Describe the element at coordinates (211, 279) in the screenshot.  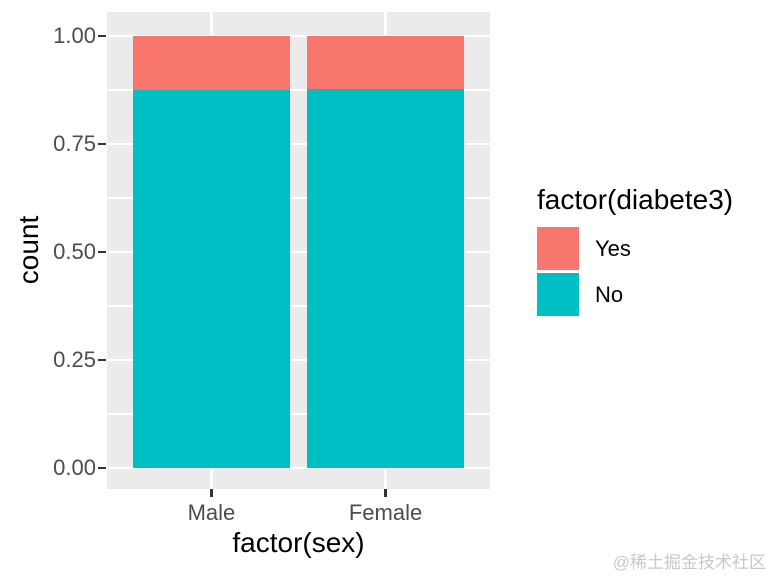
I see `bar-segment-male-no` at that location.